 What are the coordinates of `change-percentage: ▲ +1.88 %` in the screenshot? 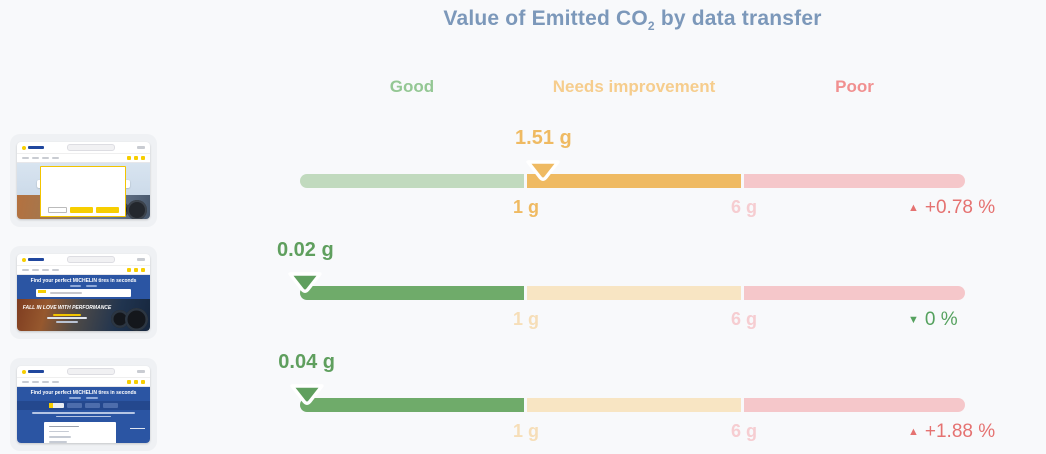 It's located at (952, 431).